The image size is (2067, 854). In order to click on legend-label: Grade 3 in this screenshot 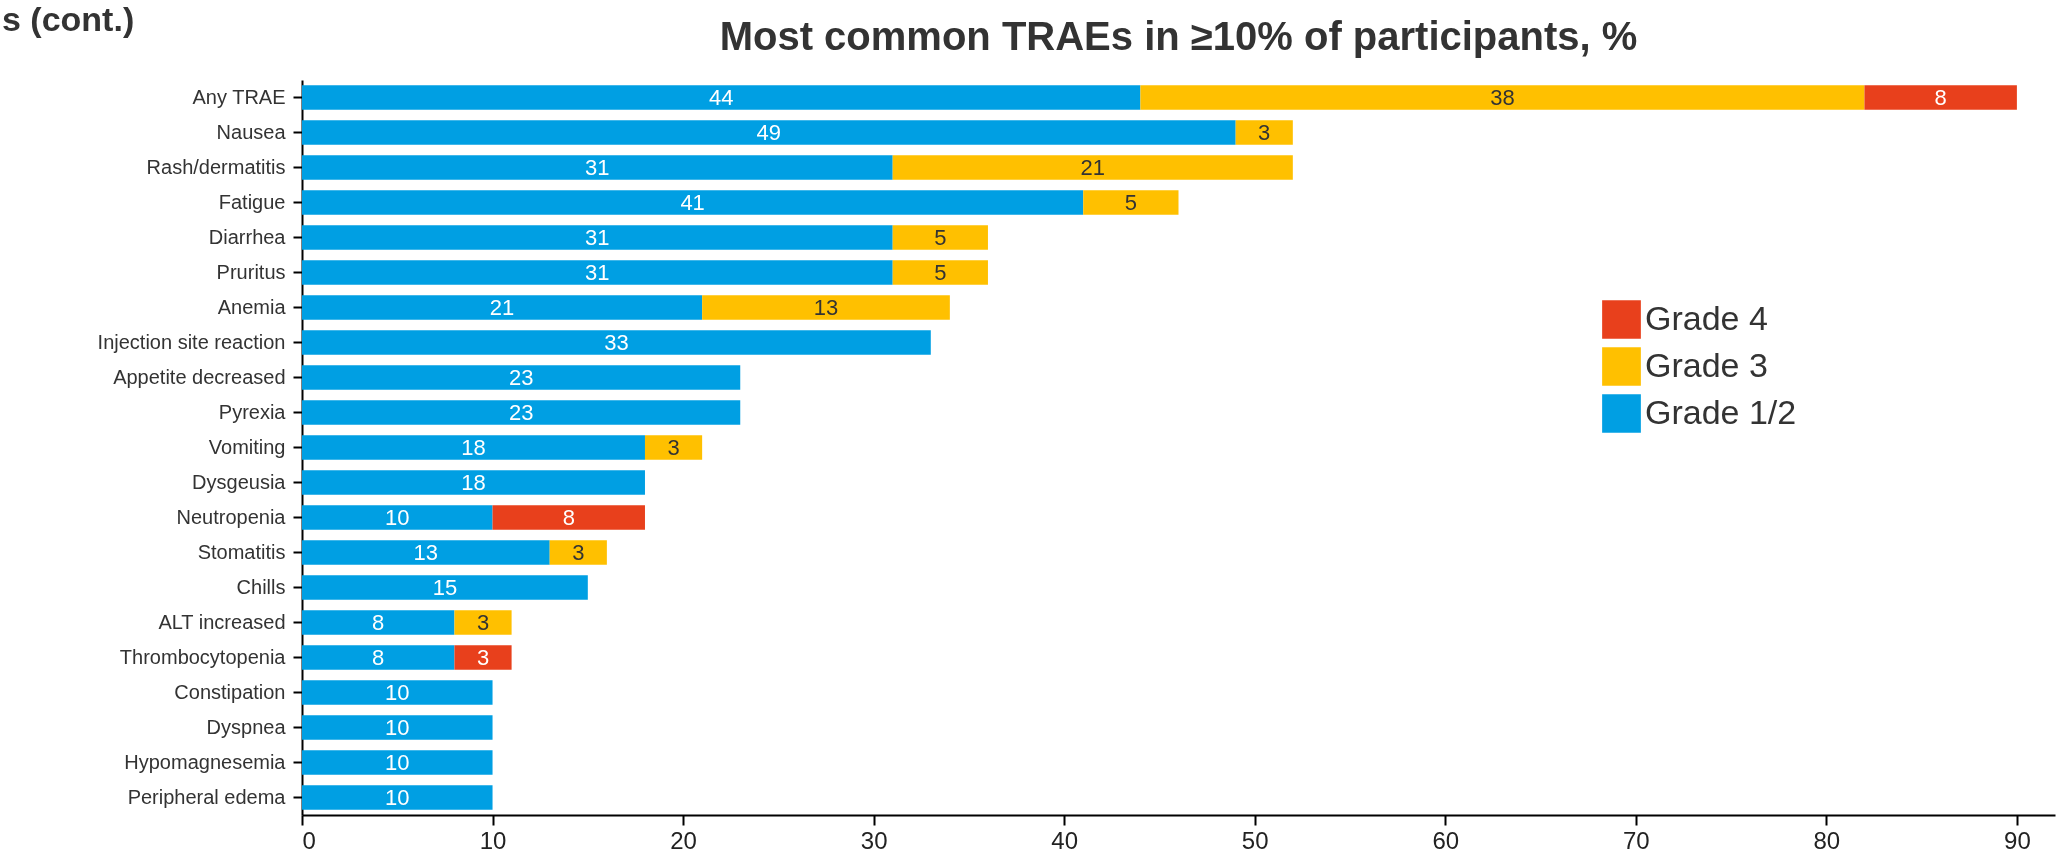, I will do `click(1706, 364)`.